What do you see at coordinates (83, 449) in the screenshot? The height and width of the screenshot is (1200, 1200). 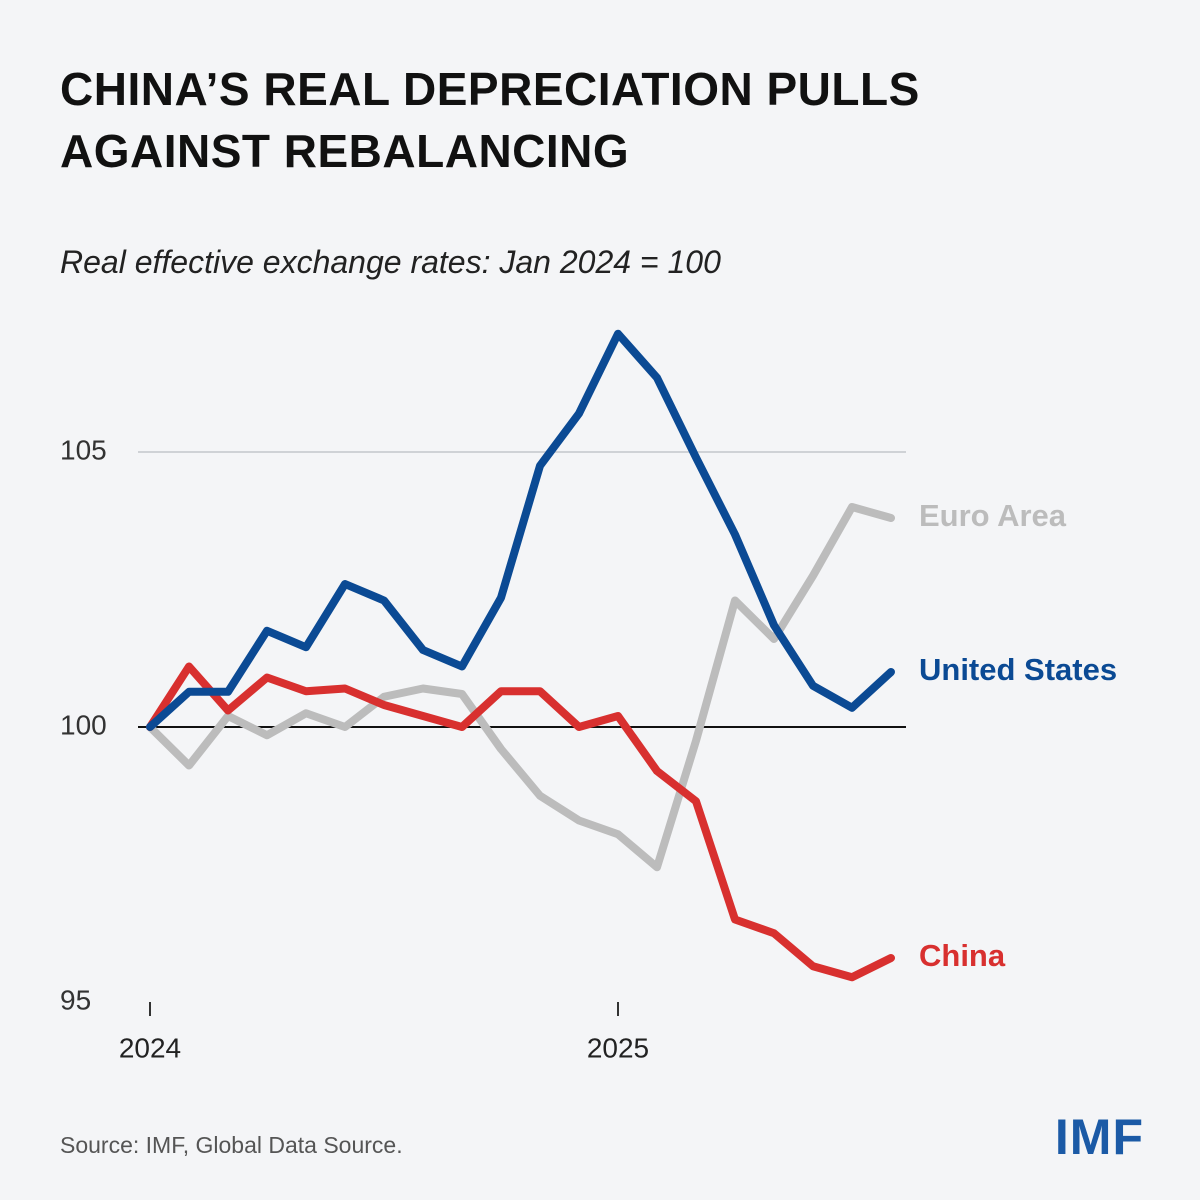 I see `y-tick-label: 105` at bounding box center [83, 449].